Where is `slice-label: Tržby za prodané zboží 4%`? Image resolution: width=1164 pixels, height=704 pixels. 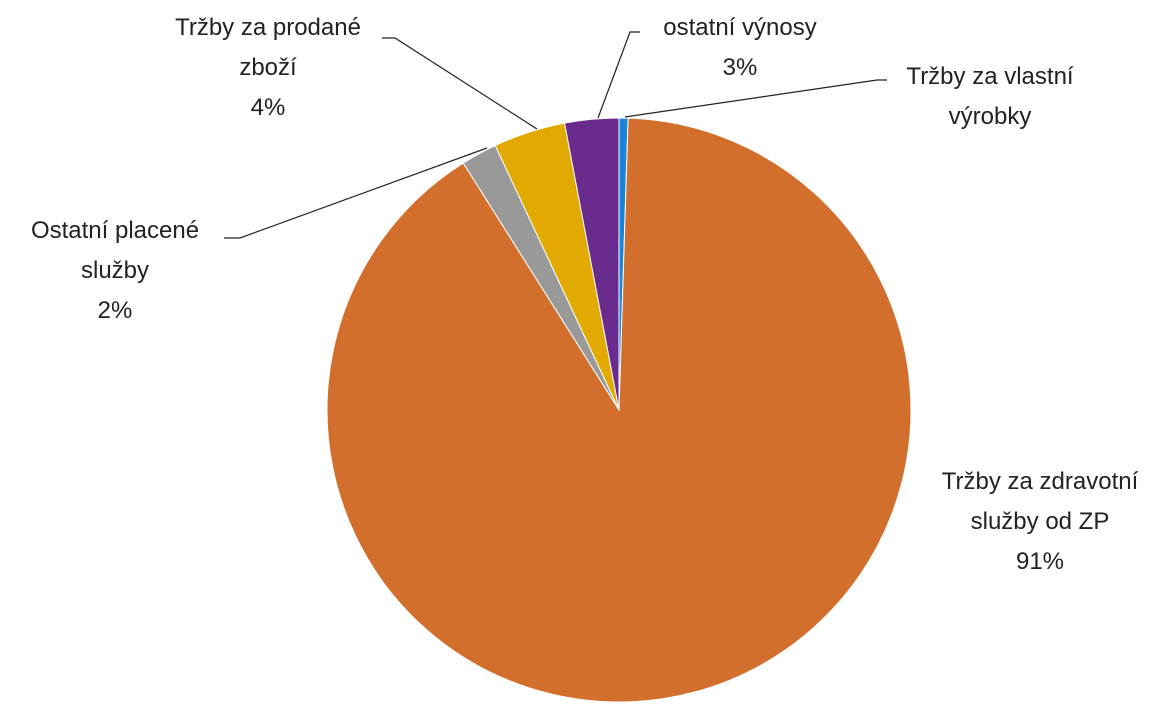
slice-label: Tržby za prodané zboží 4% is located at coordinates (268, 68).